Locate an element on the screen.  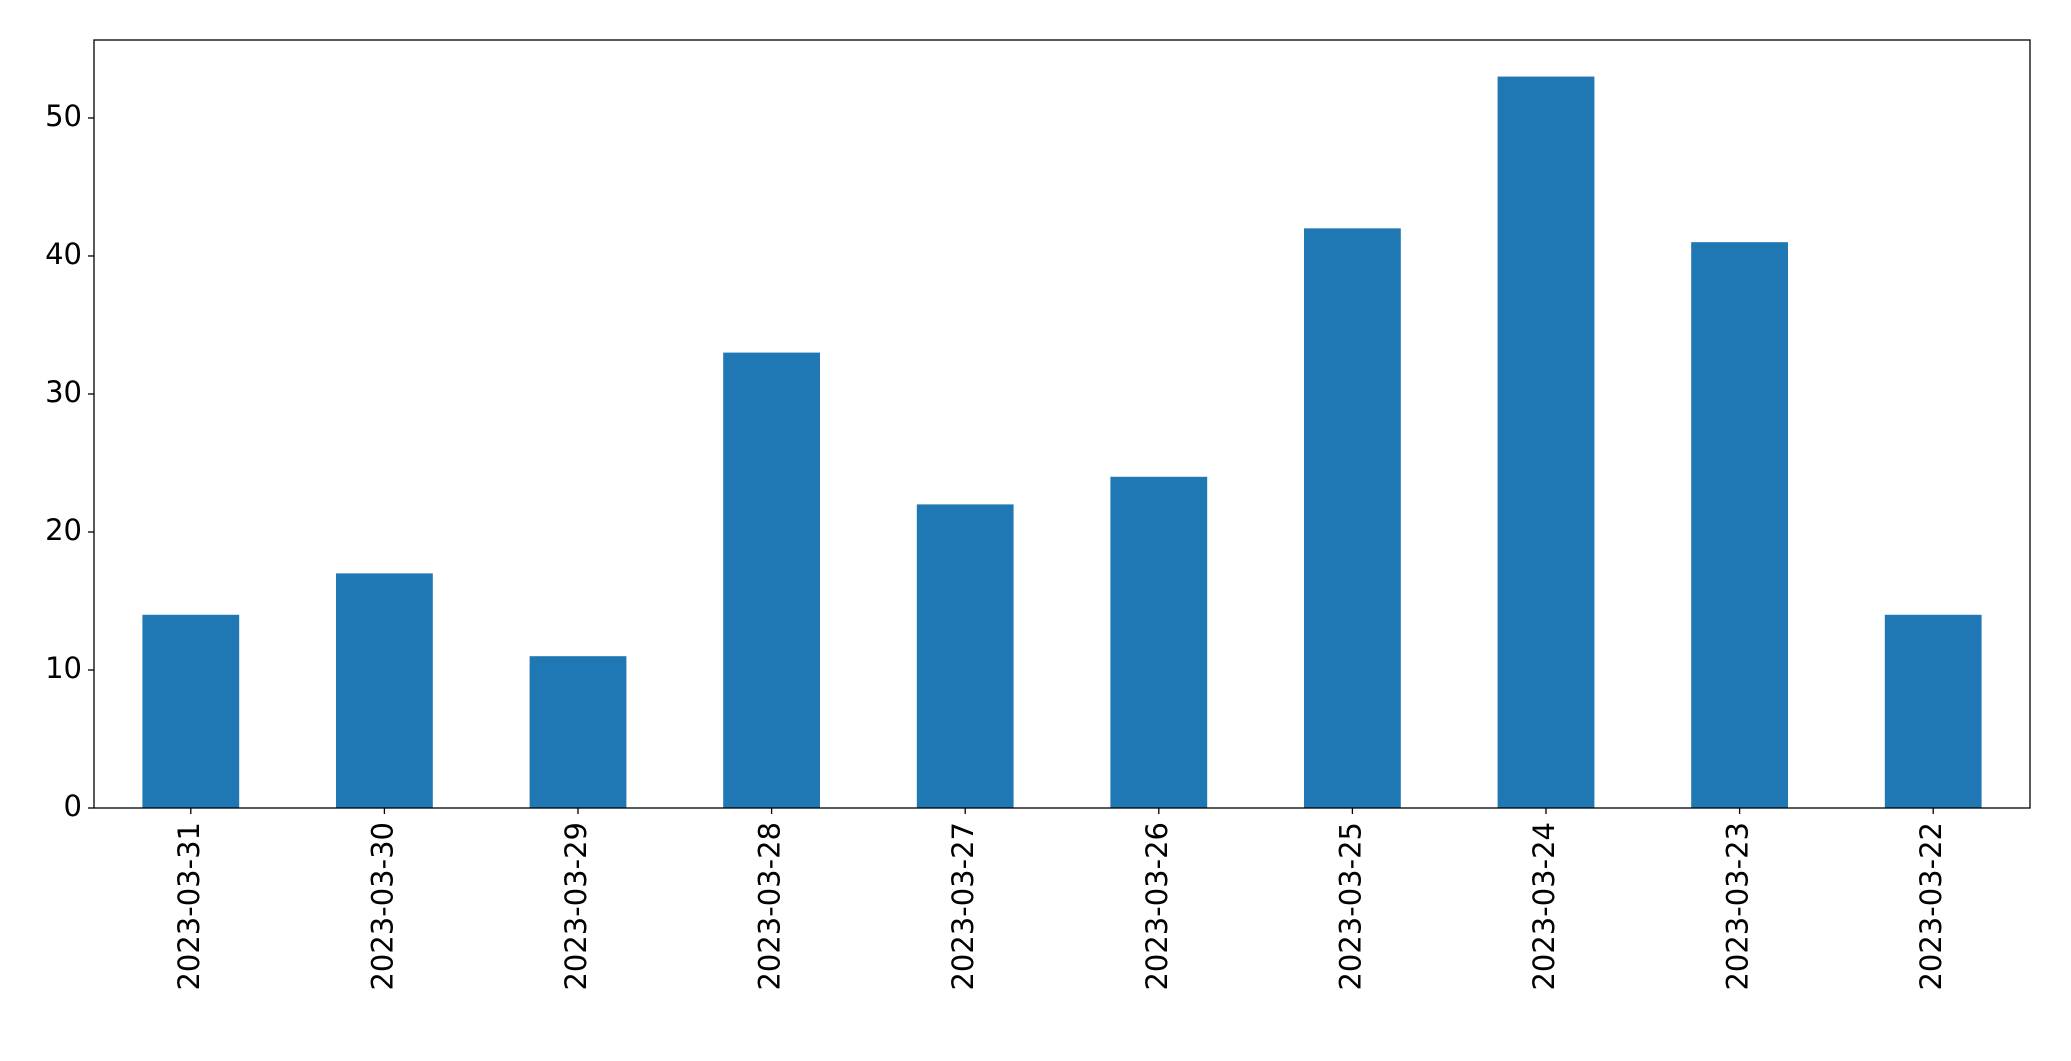
x-tick-label: 2023-03-28 is located at coordinates (770, 906).